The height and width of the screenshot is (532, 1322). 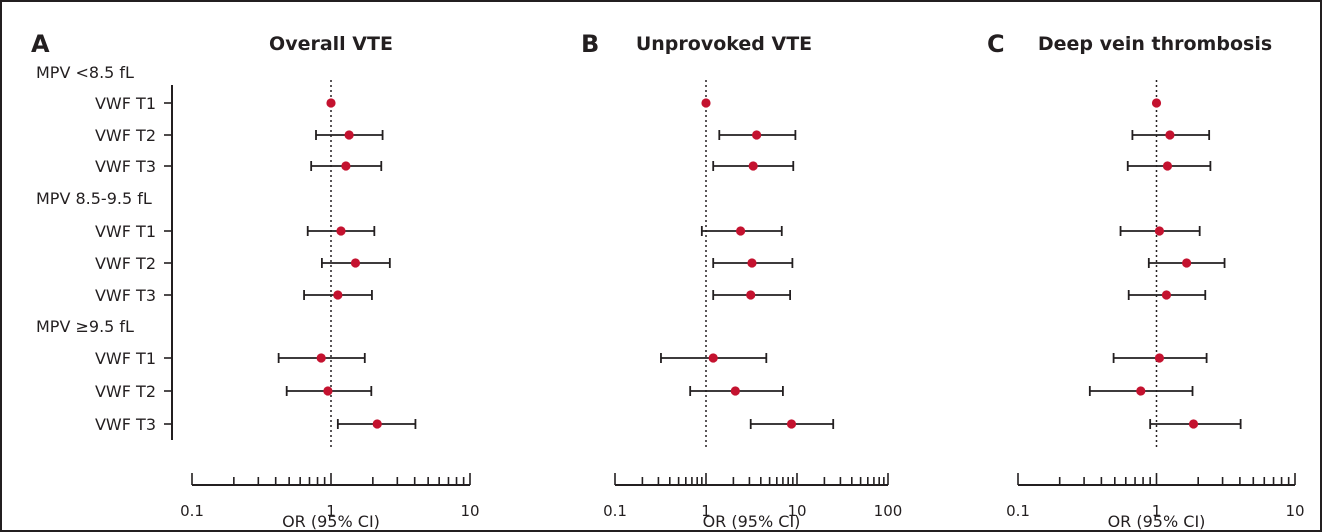 I want to click on panel-title: Overall VTE, so click(x=331, y=44).